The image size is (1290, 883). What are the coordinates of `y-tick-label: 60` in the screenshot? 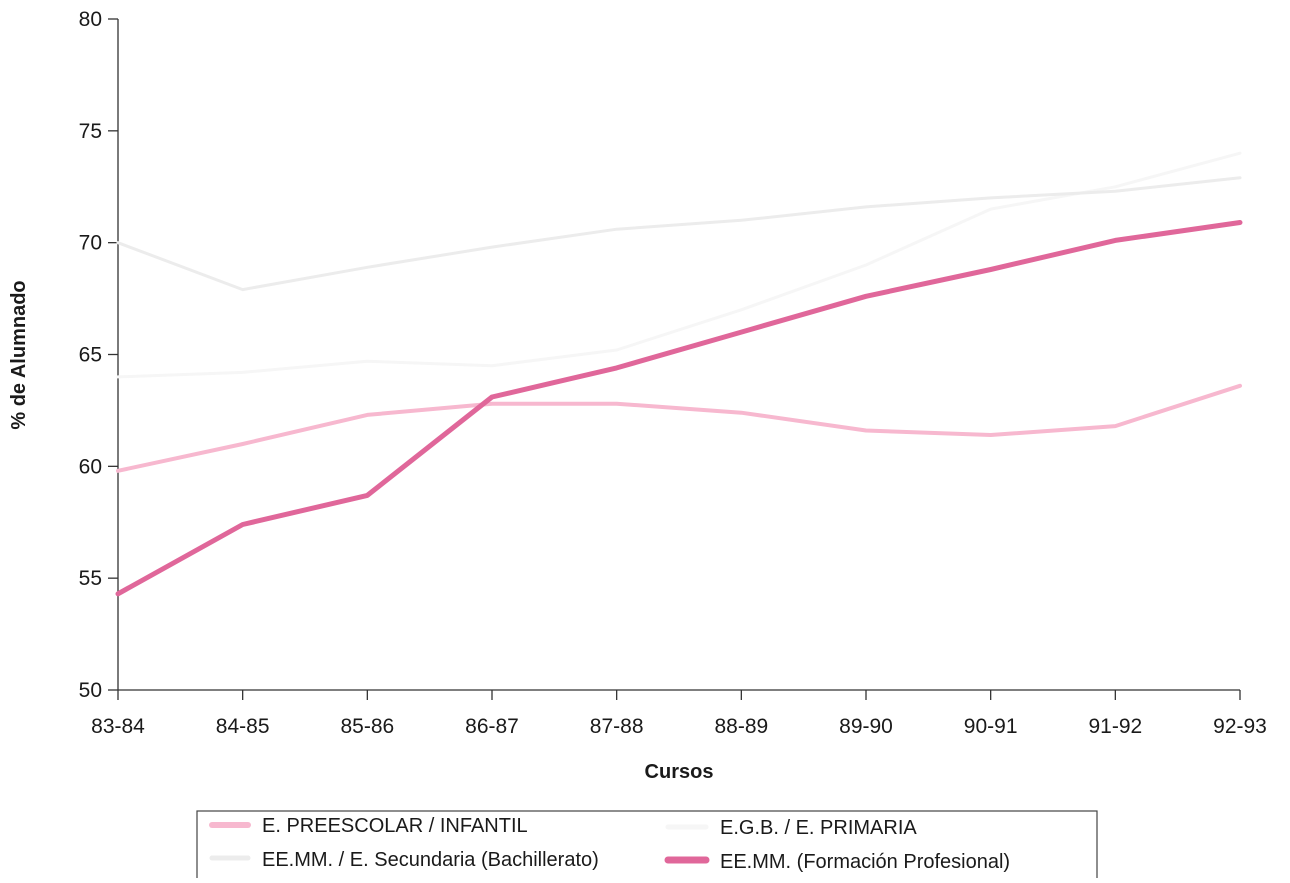 It's located at (90, 466).